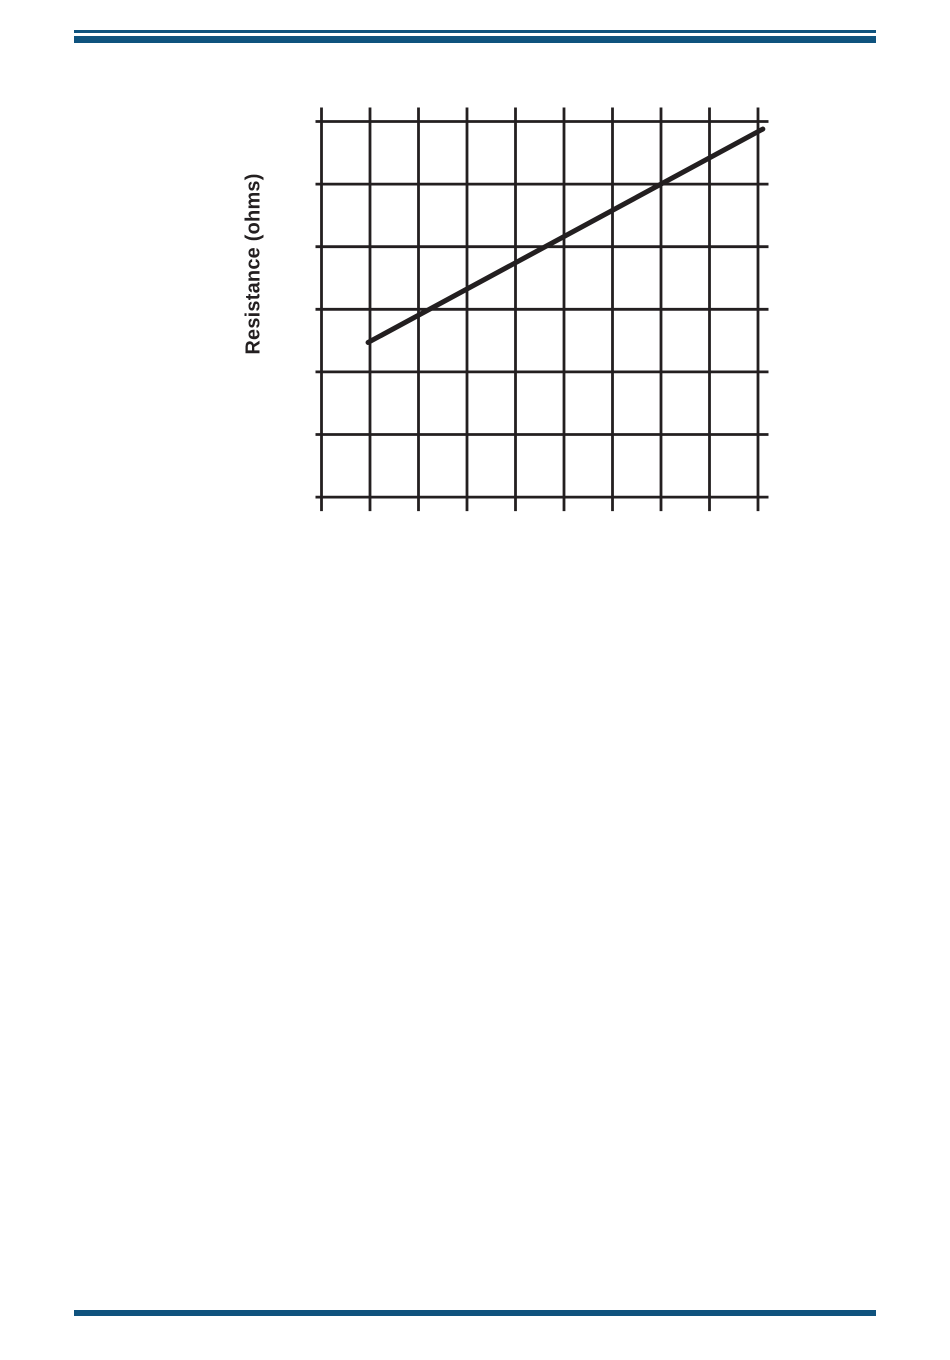 This screenshot has width=950, height=1360. I want to click on grid-lines, so click(542, 309).